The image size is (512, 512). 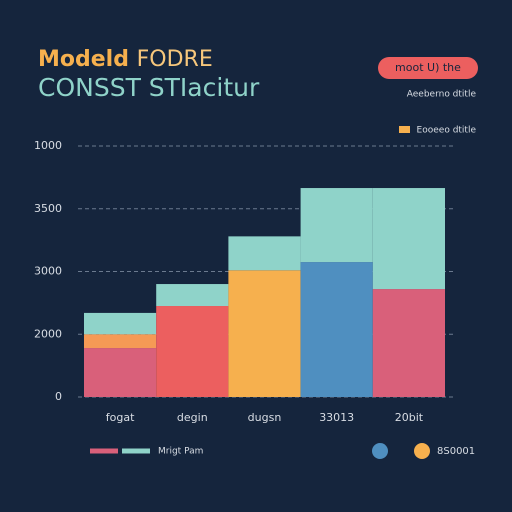 What do you see at coordinates (175, 59) in the screenshot?
I see `title-suffix: FODRE` at bounding box center [175, 59].